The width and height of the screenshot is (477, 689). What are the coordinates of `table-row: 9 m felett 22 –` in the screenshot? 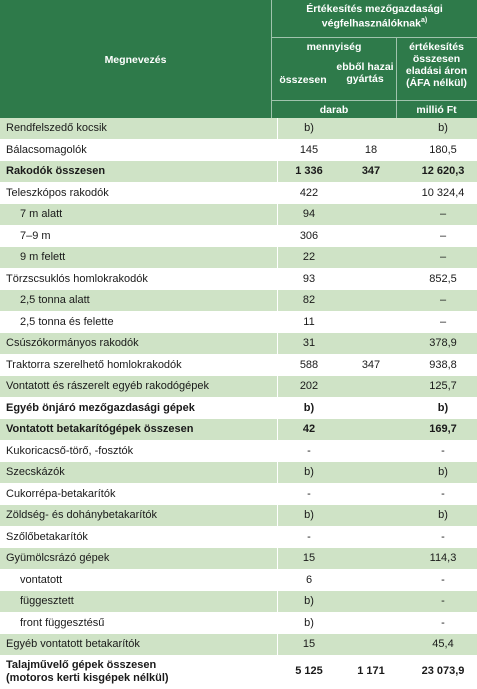 It's located at (238, 257).